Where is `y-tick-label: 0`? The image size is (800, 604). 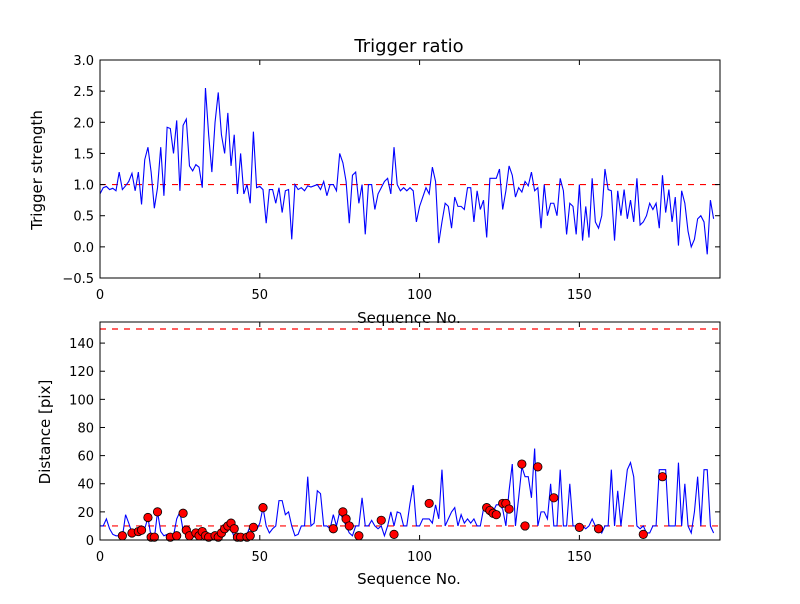 y-tick-label: 0 is located at coordinates (90, 541).